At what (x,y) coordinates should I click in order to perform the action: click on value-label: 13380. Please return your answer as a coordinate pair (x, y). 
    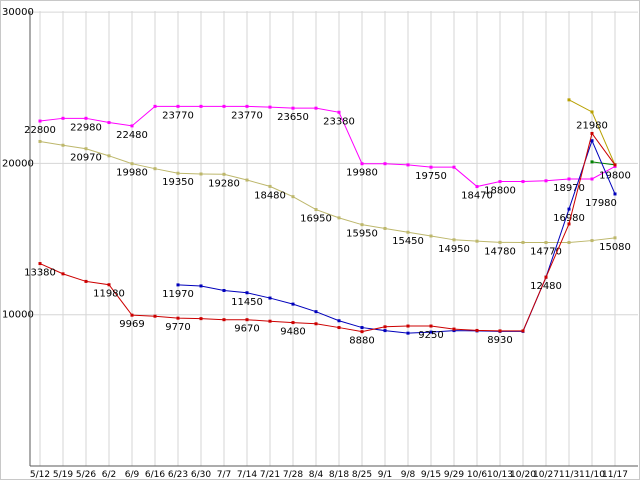
    Looking at the image, I should click on (40, 273).